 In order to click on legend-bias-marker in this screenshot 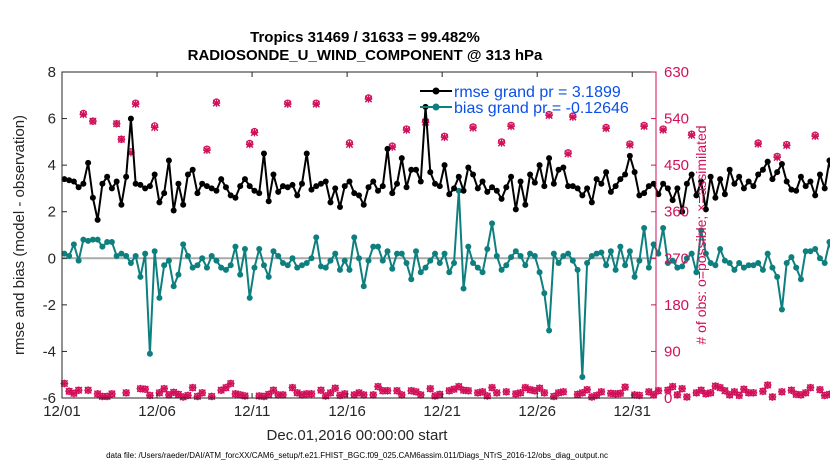, I will do `click(436, 107)`.